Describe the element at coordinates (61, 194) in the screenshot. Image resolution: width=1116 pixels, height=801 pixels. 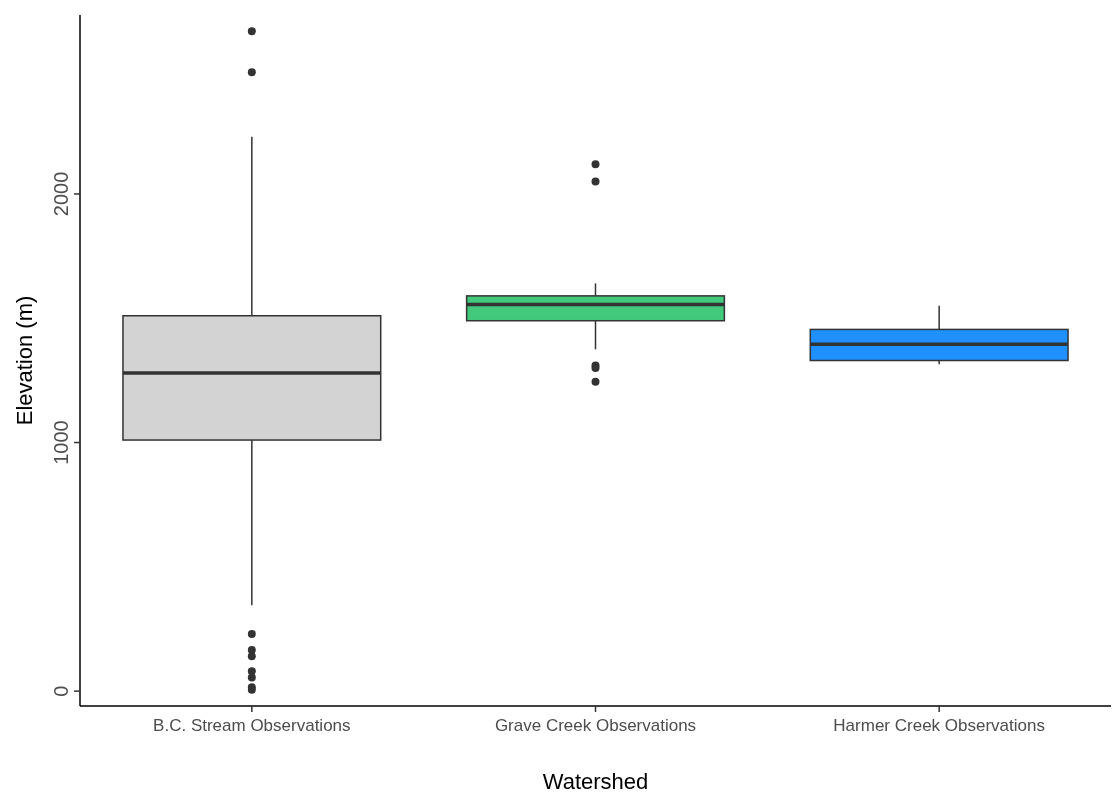
I see `y-tick-label: 2000` at that location.